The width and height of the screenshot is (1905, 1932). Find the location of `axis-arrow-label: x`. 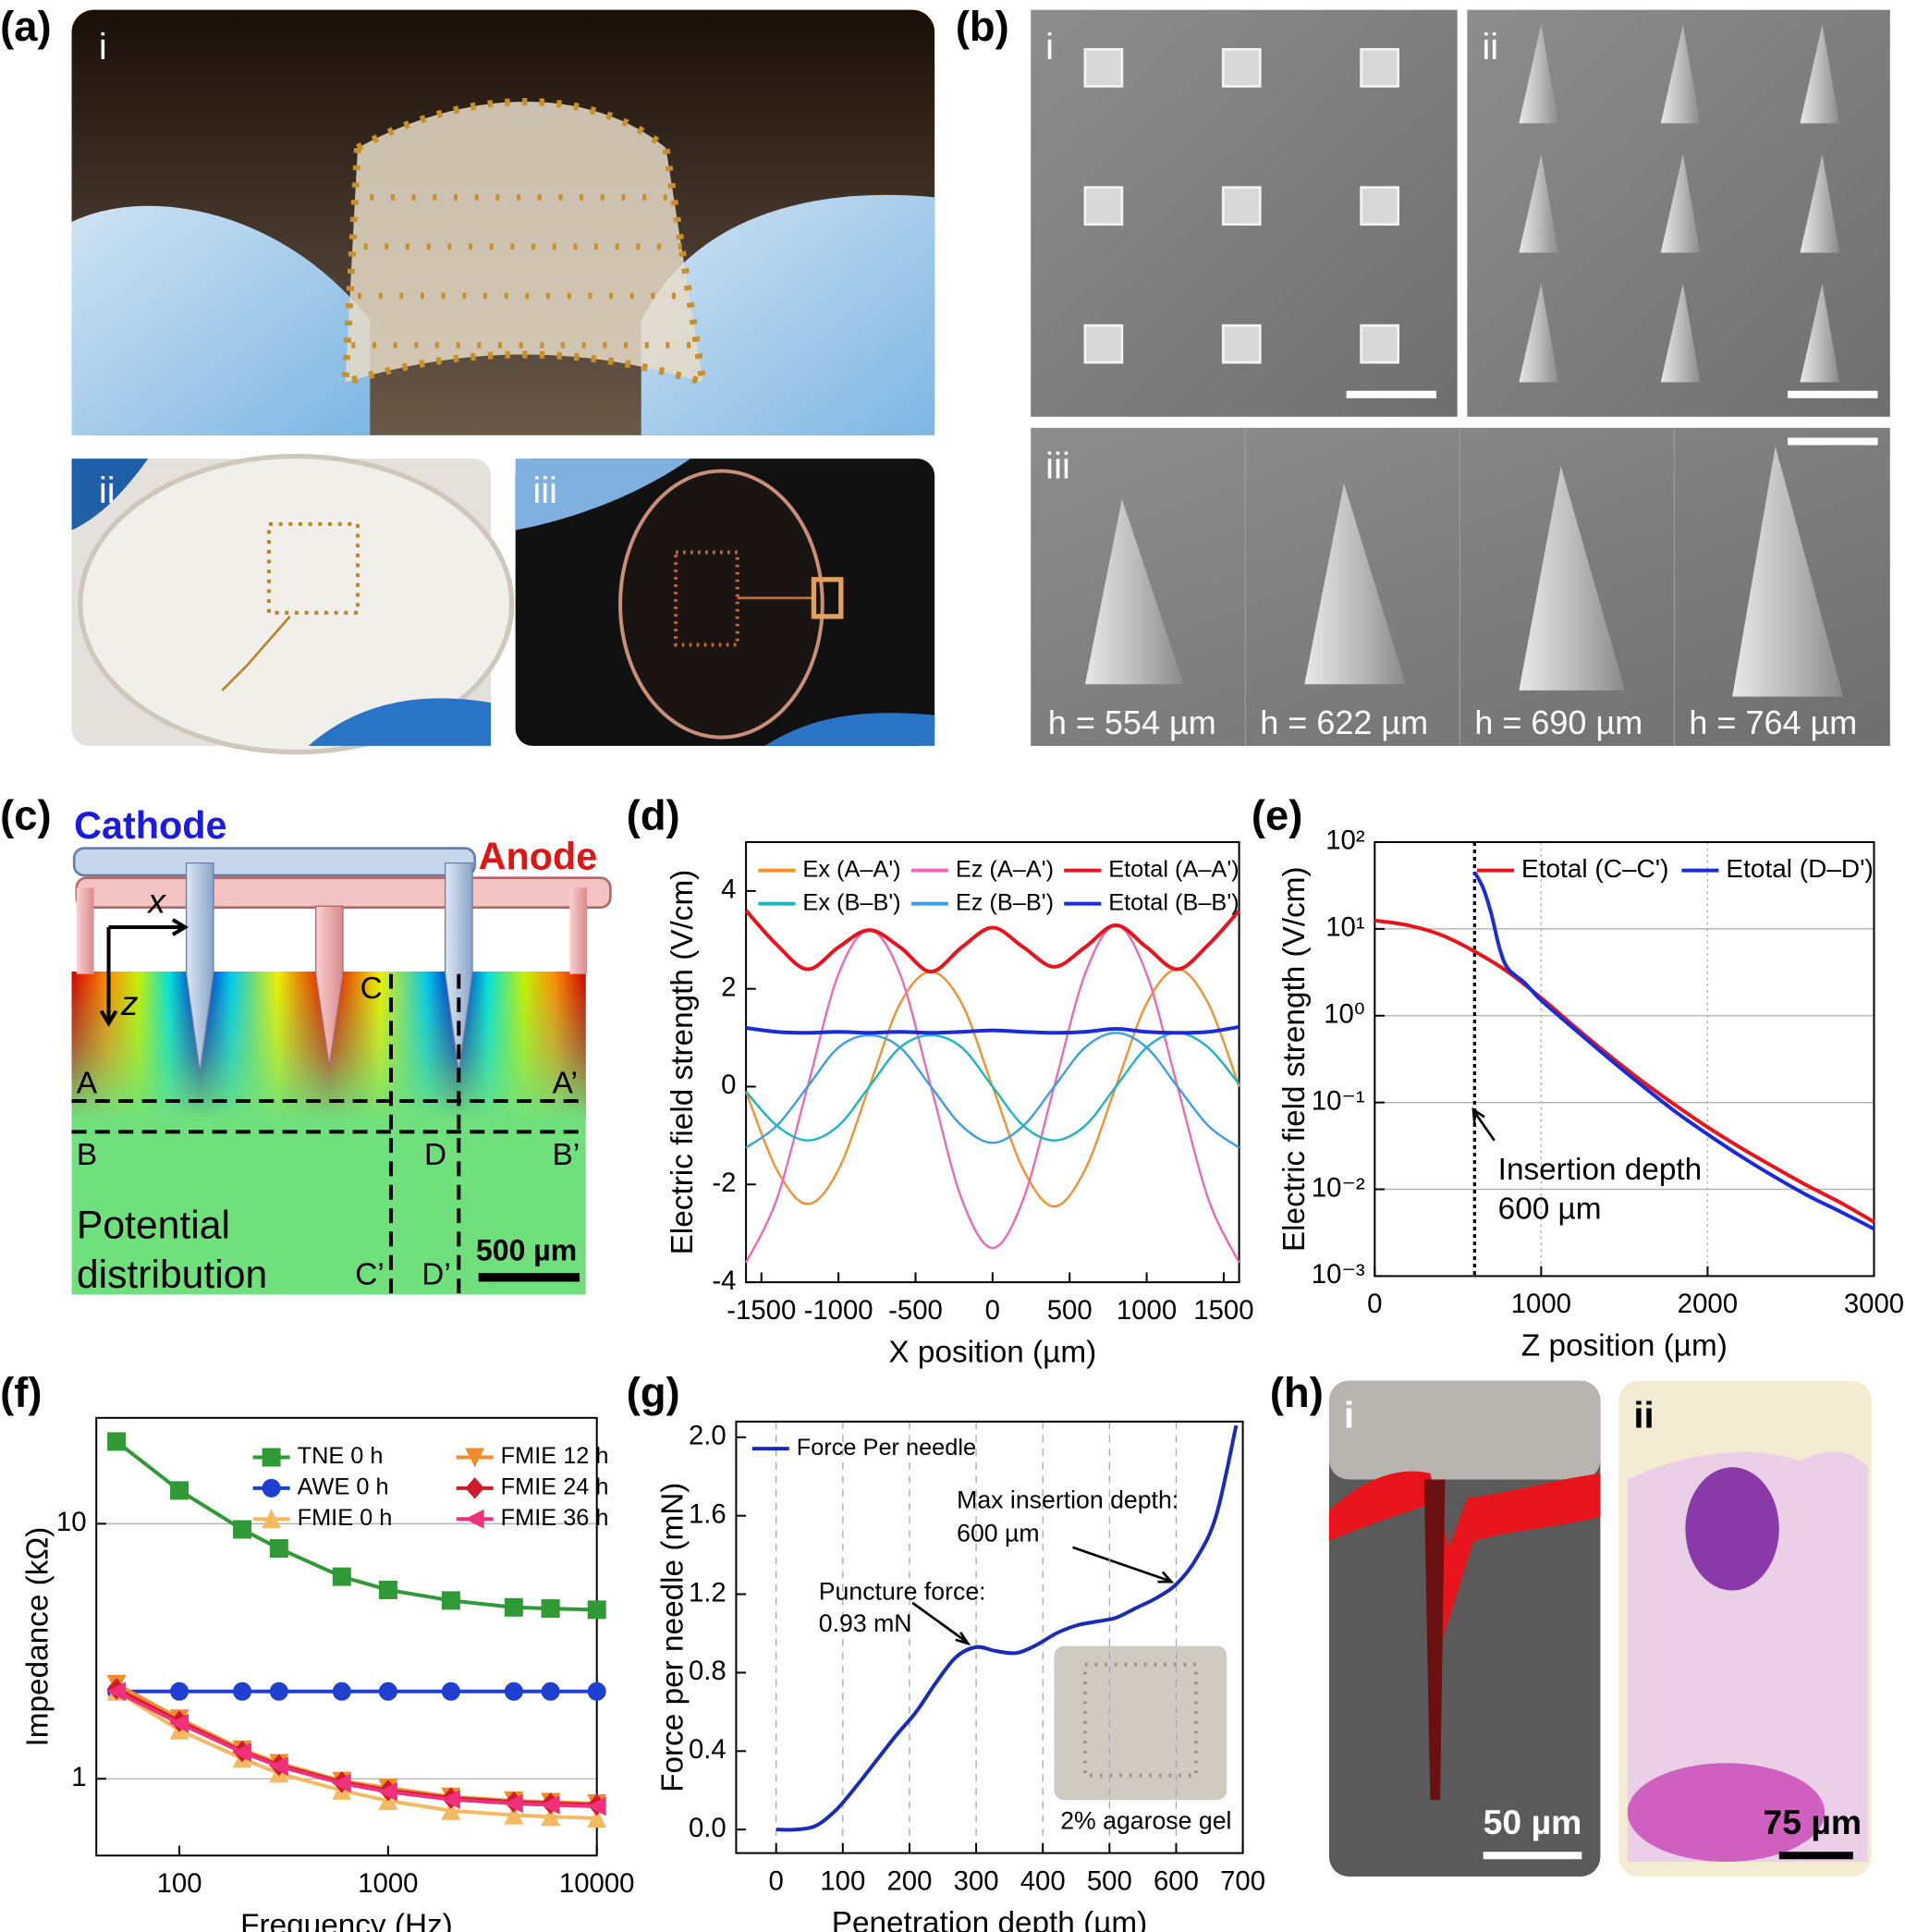

axis-arrow-label: x is located at coordinates (156, 901).